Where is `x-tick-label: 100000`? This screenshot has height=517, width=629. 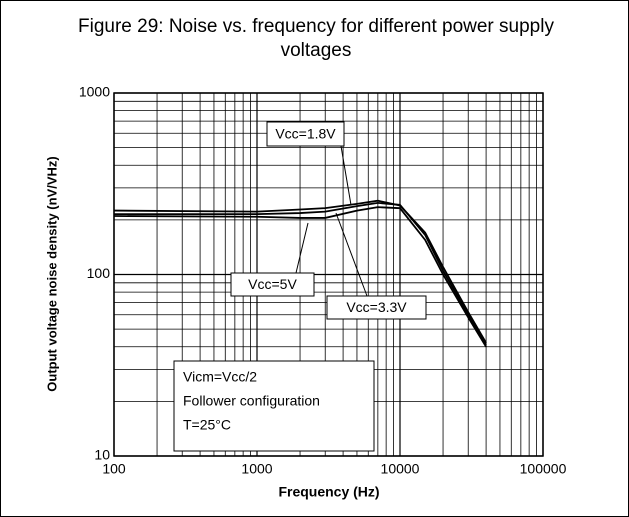 x-tick-label: 100000 is located at coordinates (543, 469).